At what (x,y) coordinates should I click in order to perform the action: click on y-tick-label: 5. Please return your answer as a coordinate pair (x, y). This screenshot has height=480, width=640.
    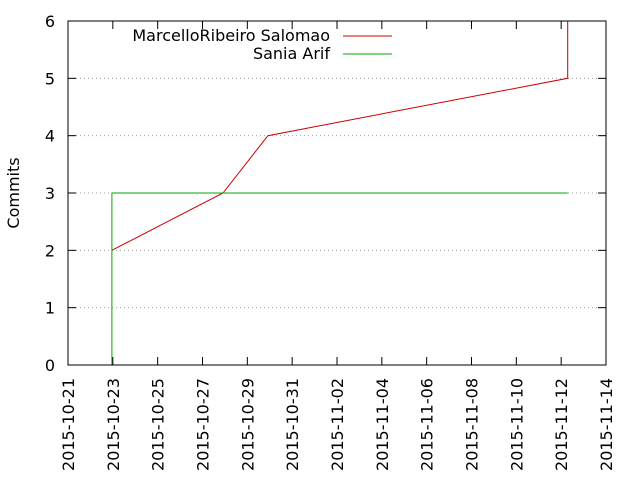
    Looking at the image, I should click on (50, 78).